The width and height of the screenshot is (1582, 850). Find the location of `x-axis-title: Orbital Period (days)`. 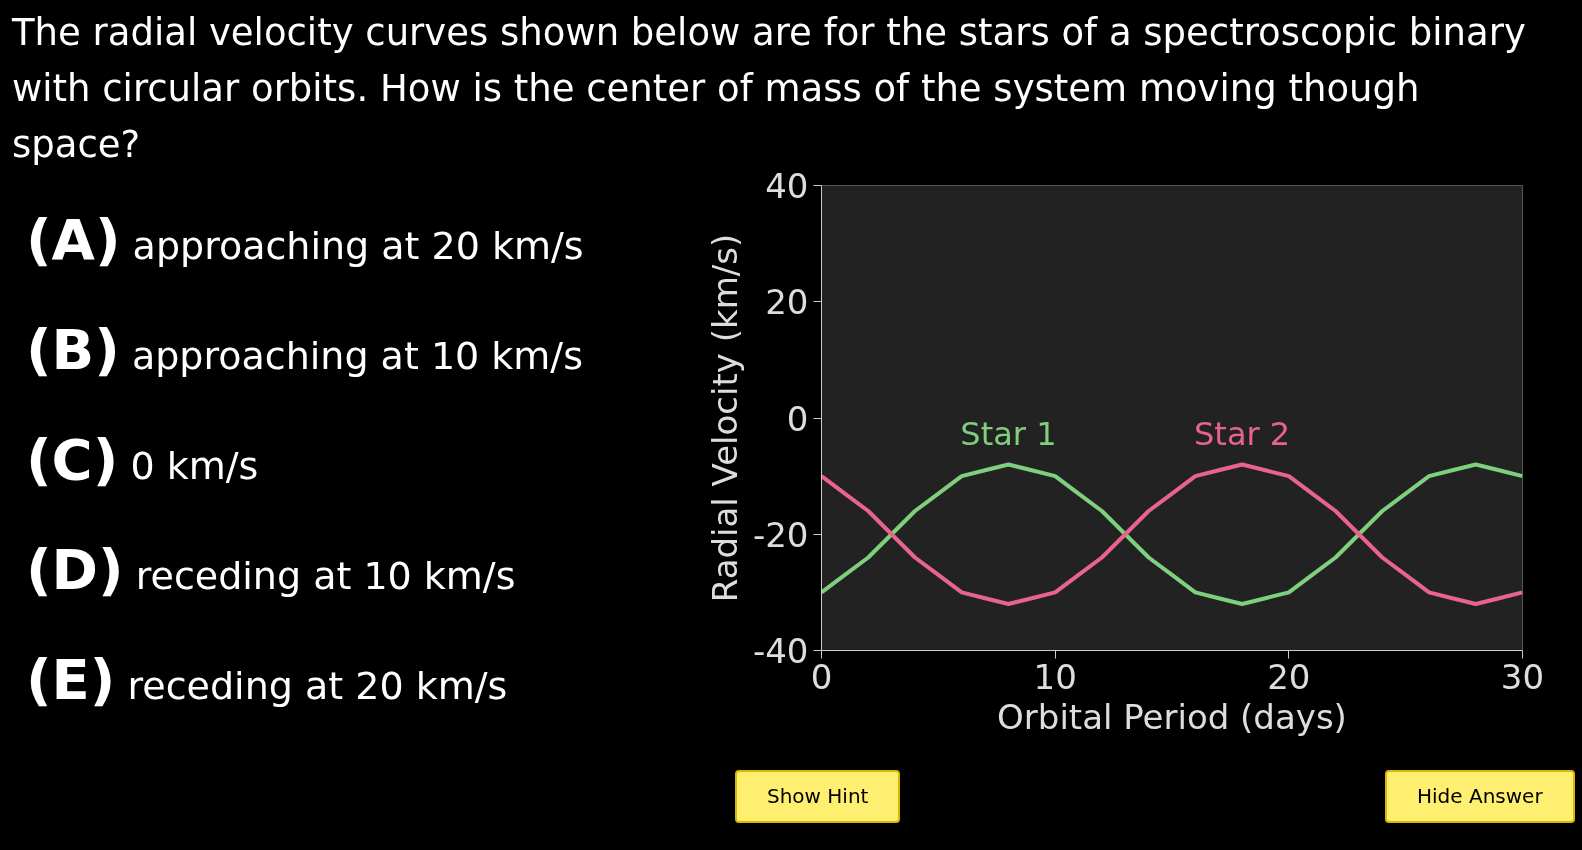

x-axis-title: Orbital Period (days) is located at coordinates (1172, 716).